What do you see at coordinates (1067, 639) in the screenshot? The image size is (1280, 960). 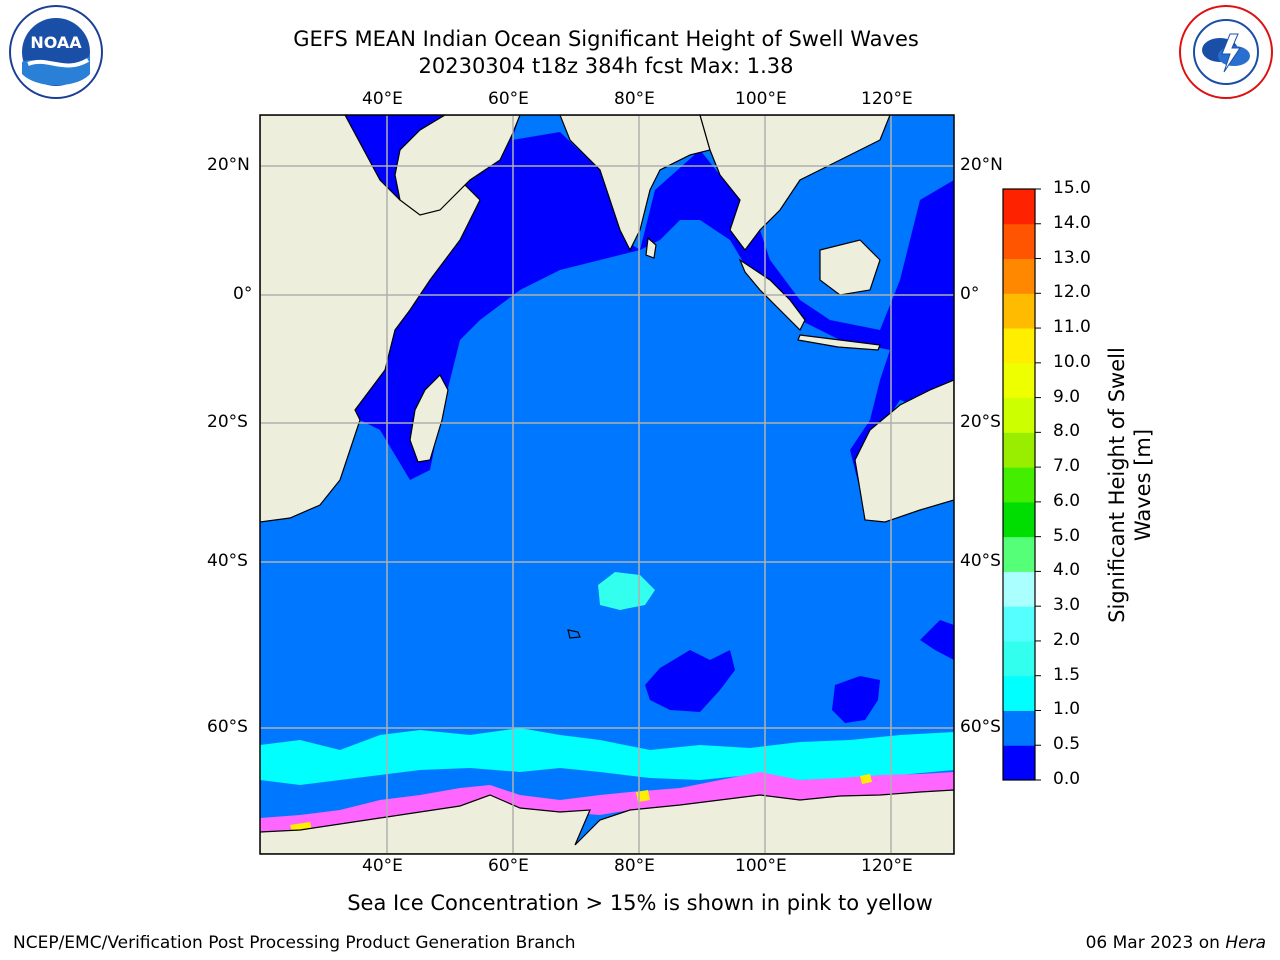 I see `colorbar-tick-label: 2.0` at bounding box center [1067, 639].